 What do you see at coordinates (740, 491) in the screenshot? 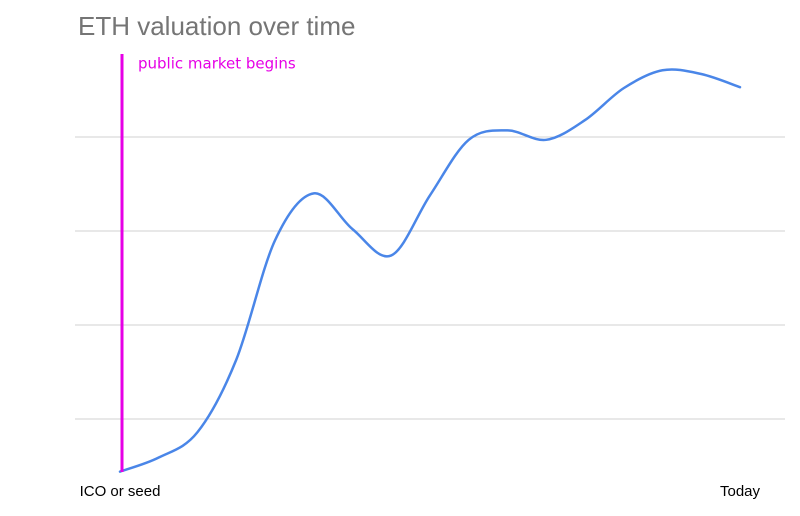
I see `x-tick-label: Today` at bounding box center [740, 491].